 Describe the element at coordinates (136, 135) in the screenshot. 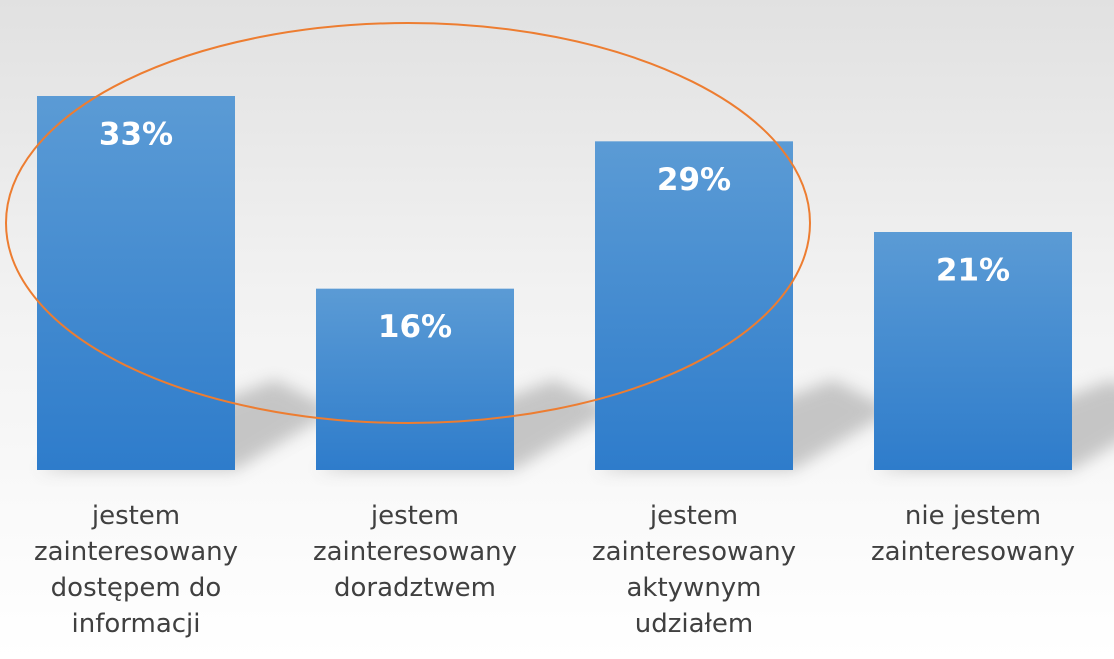

I see `value-label: 33%` at that location.